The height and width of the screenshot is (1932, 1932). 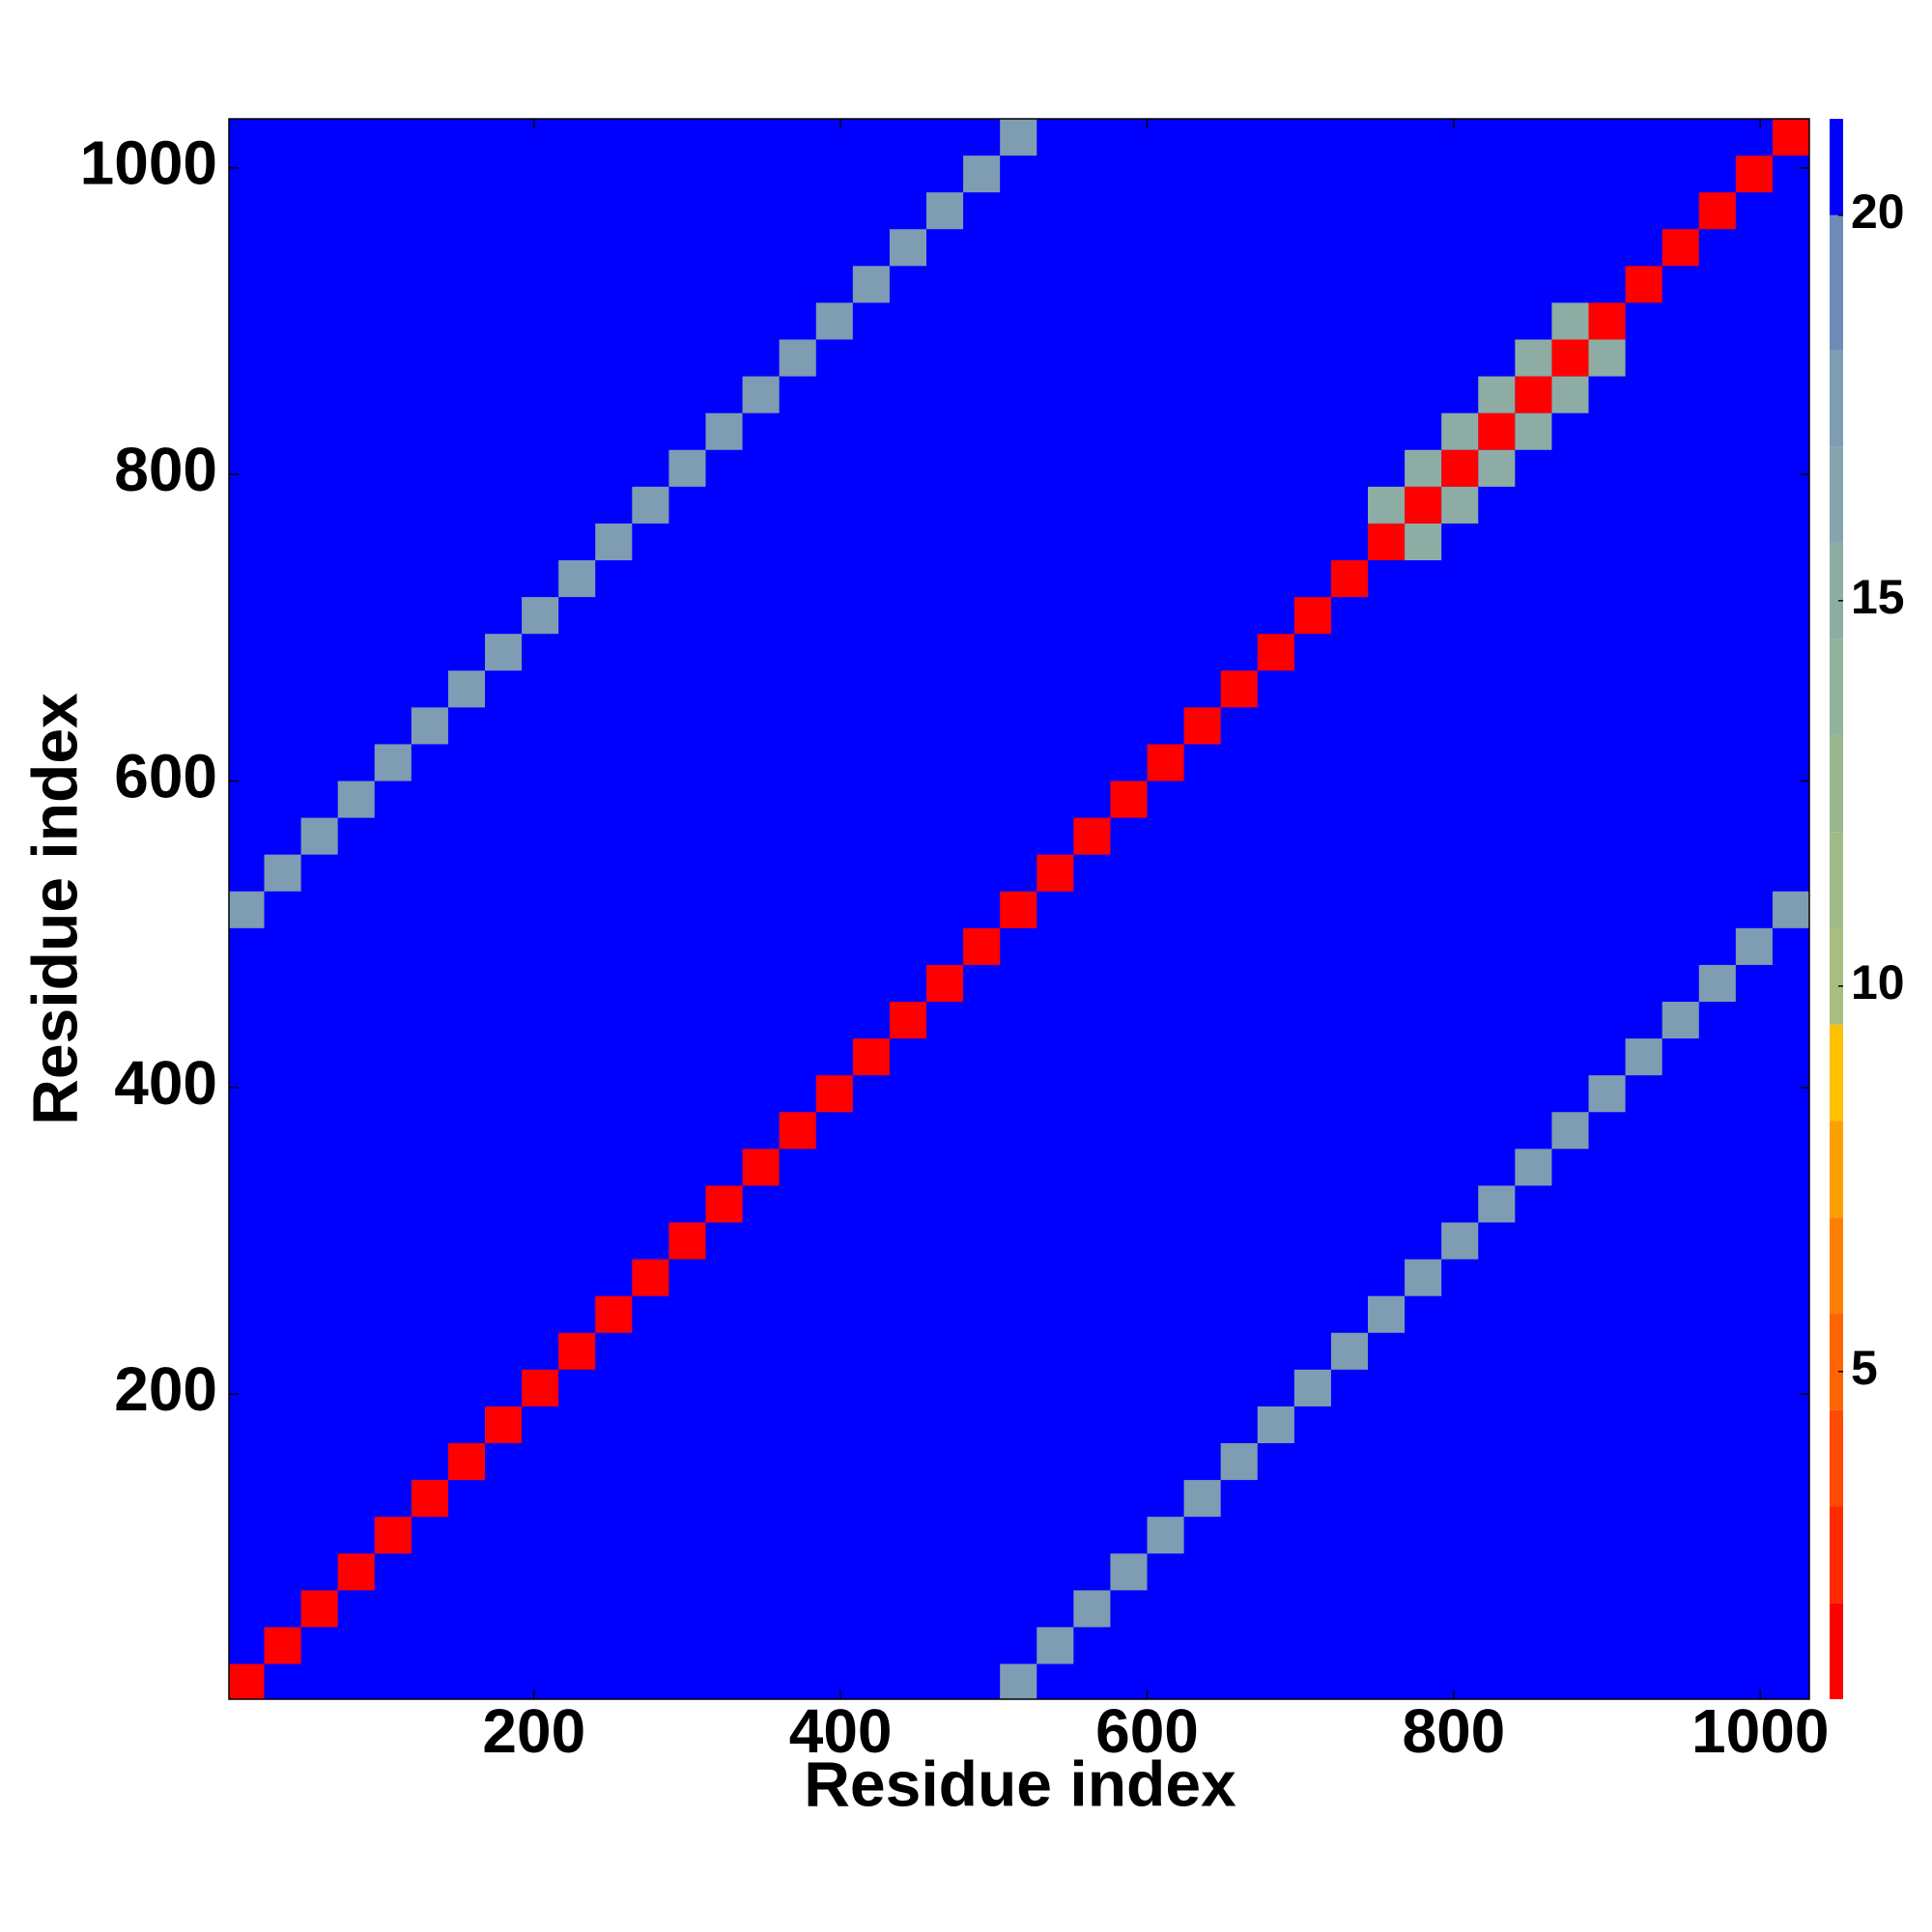 What do you see at coordinates (165, 469) in the screenshot?
I see `y-tick-label: 800` at bounding box center [165, 469].